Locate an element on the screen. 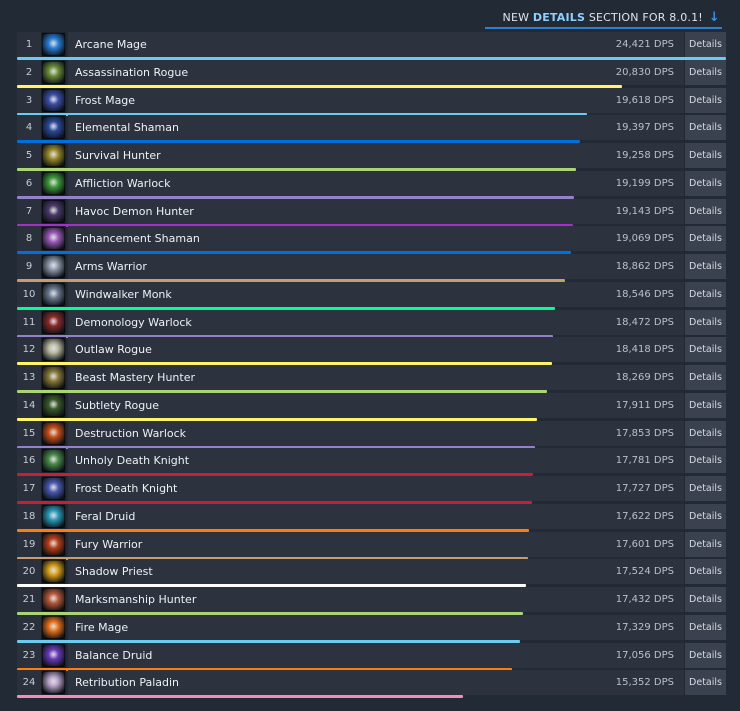 The image size is (740, 711). spec-cell: Subtlety Rogue 17,911 DPS is located at coordinates (376, 405).